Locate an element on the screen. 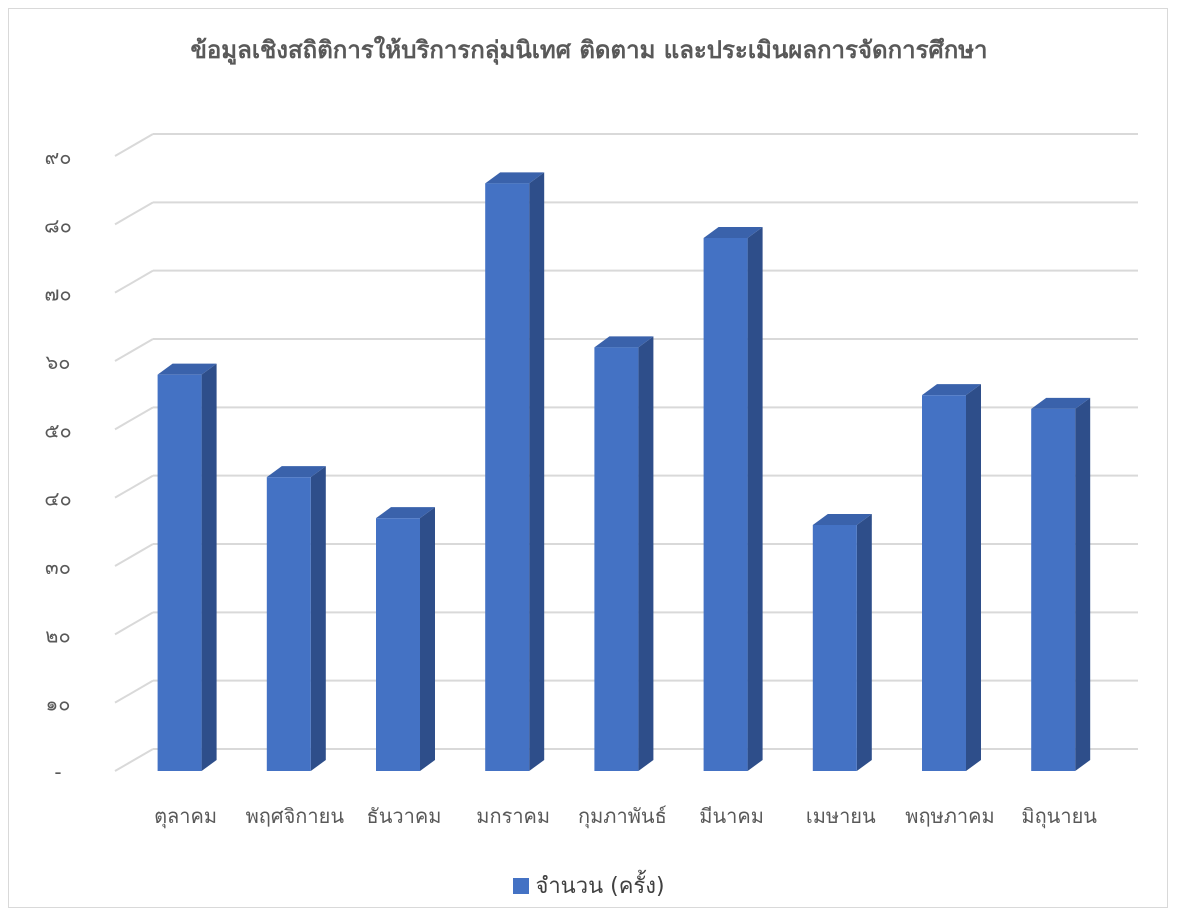  x-tick-label-2: ธันวาคม is located at coordinates (404, 816).